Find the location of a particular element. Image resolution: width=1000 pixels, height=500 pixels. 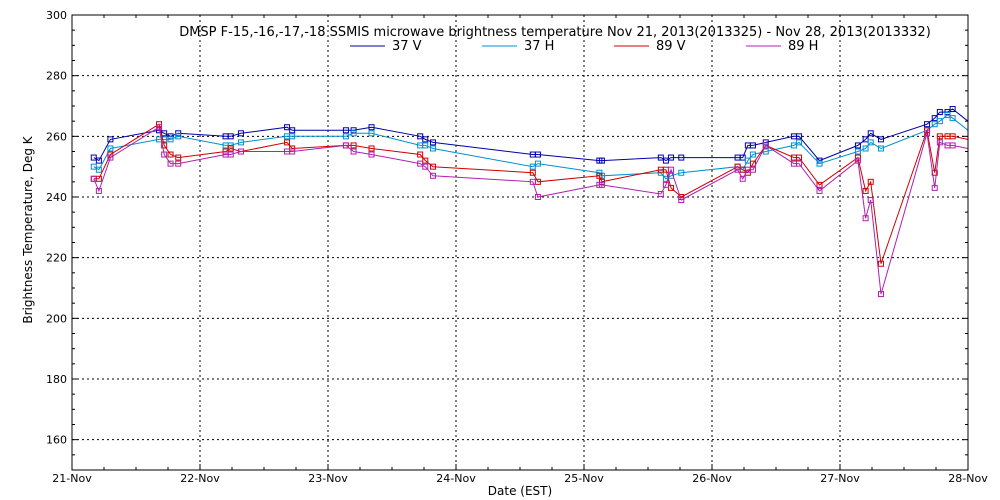

legend-label: 37 V is located at coordinates (407, 46).